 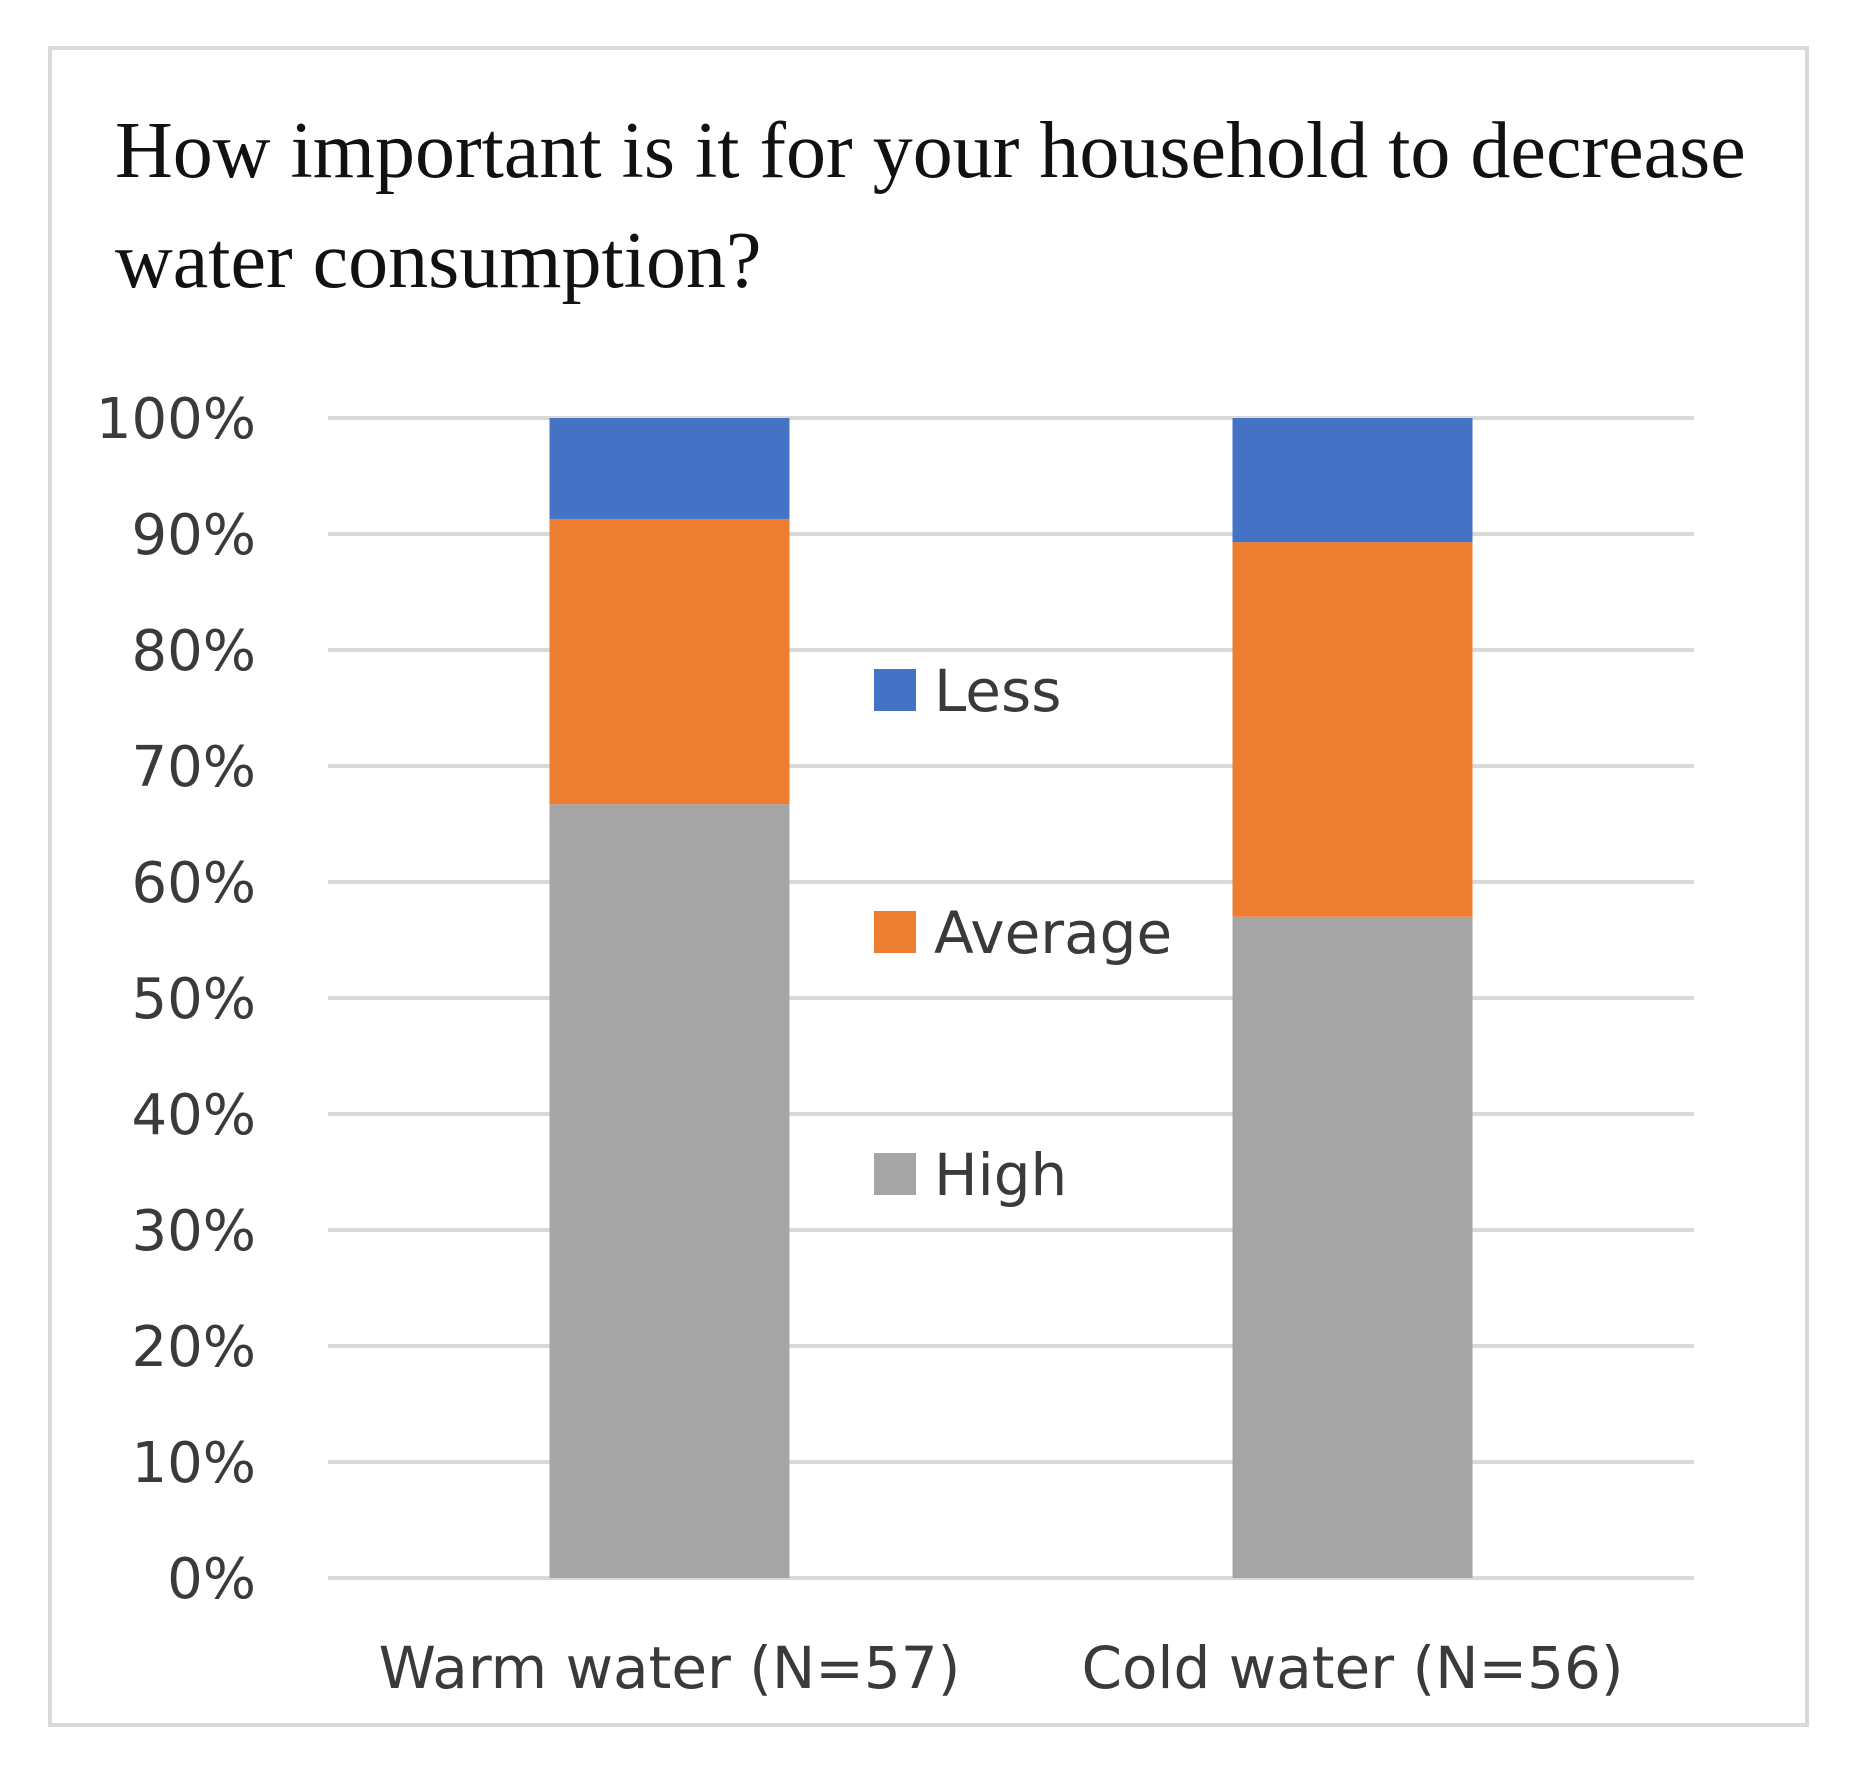 What do you see at coordinates (194, 1231) in the screenshot?
I see `y-tick-label: 30%` at bounding box center [194, 1231].